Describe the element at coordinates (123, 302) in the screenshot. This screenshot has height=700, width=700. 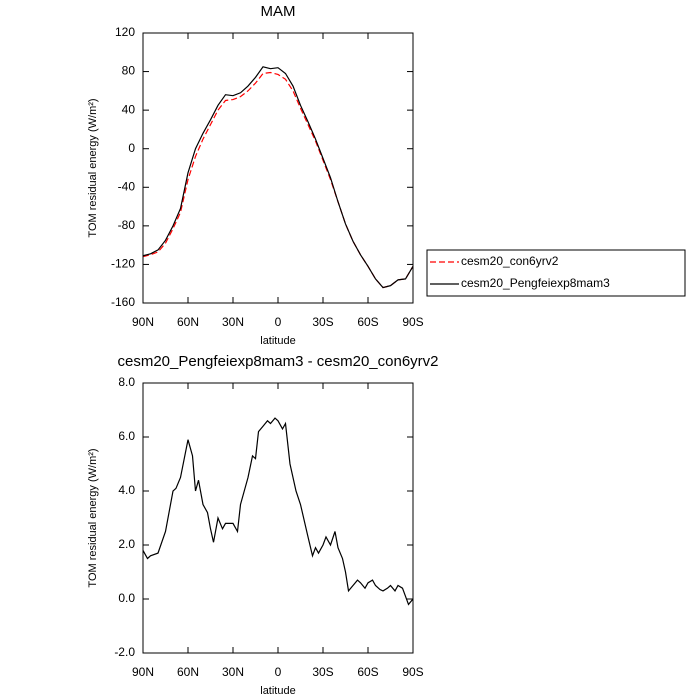
I see `y-tick-label: -160` at that location.